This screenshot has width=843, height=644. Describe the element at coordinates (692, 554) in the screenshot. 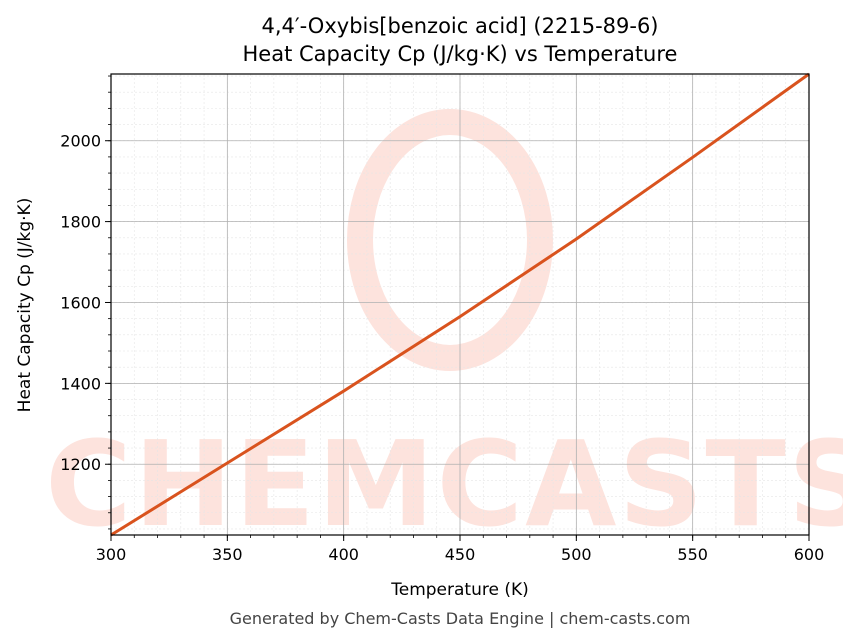

I see `x-tick-label: 550` at that location.